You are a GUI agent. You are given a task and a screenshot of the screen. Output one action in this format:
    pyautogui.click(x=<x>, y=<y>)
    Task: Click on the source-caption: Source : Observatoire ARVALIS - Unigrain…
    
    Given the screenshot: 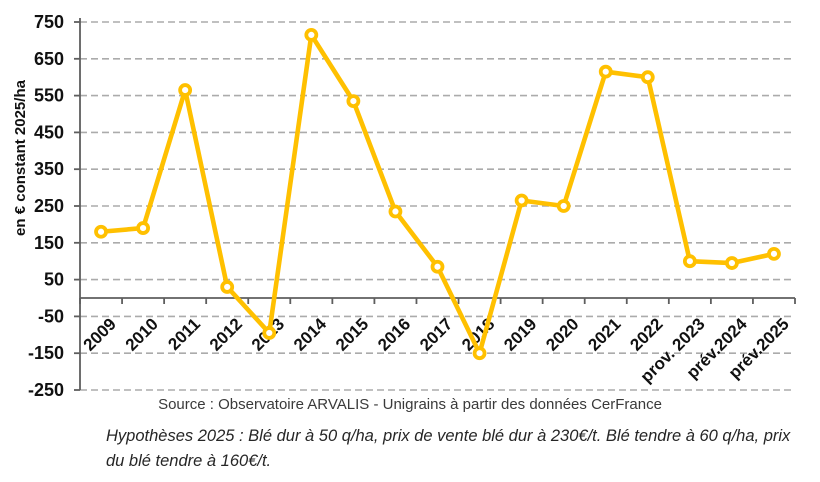 What is the action you would take?
    pyautogui.click(x=410, y=404)
    